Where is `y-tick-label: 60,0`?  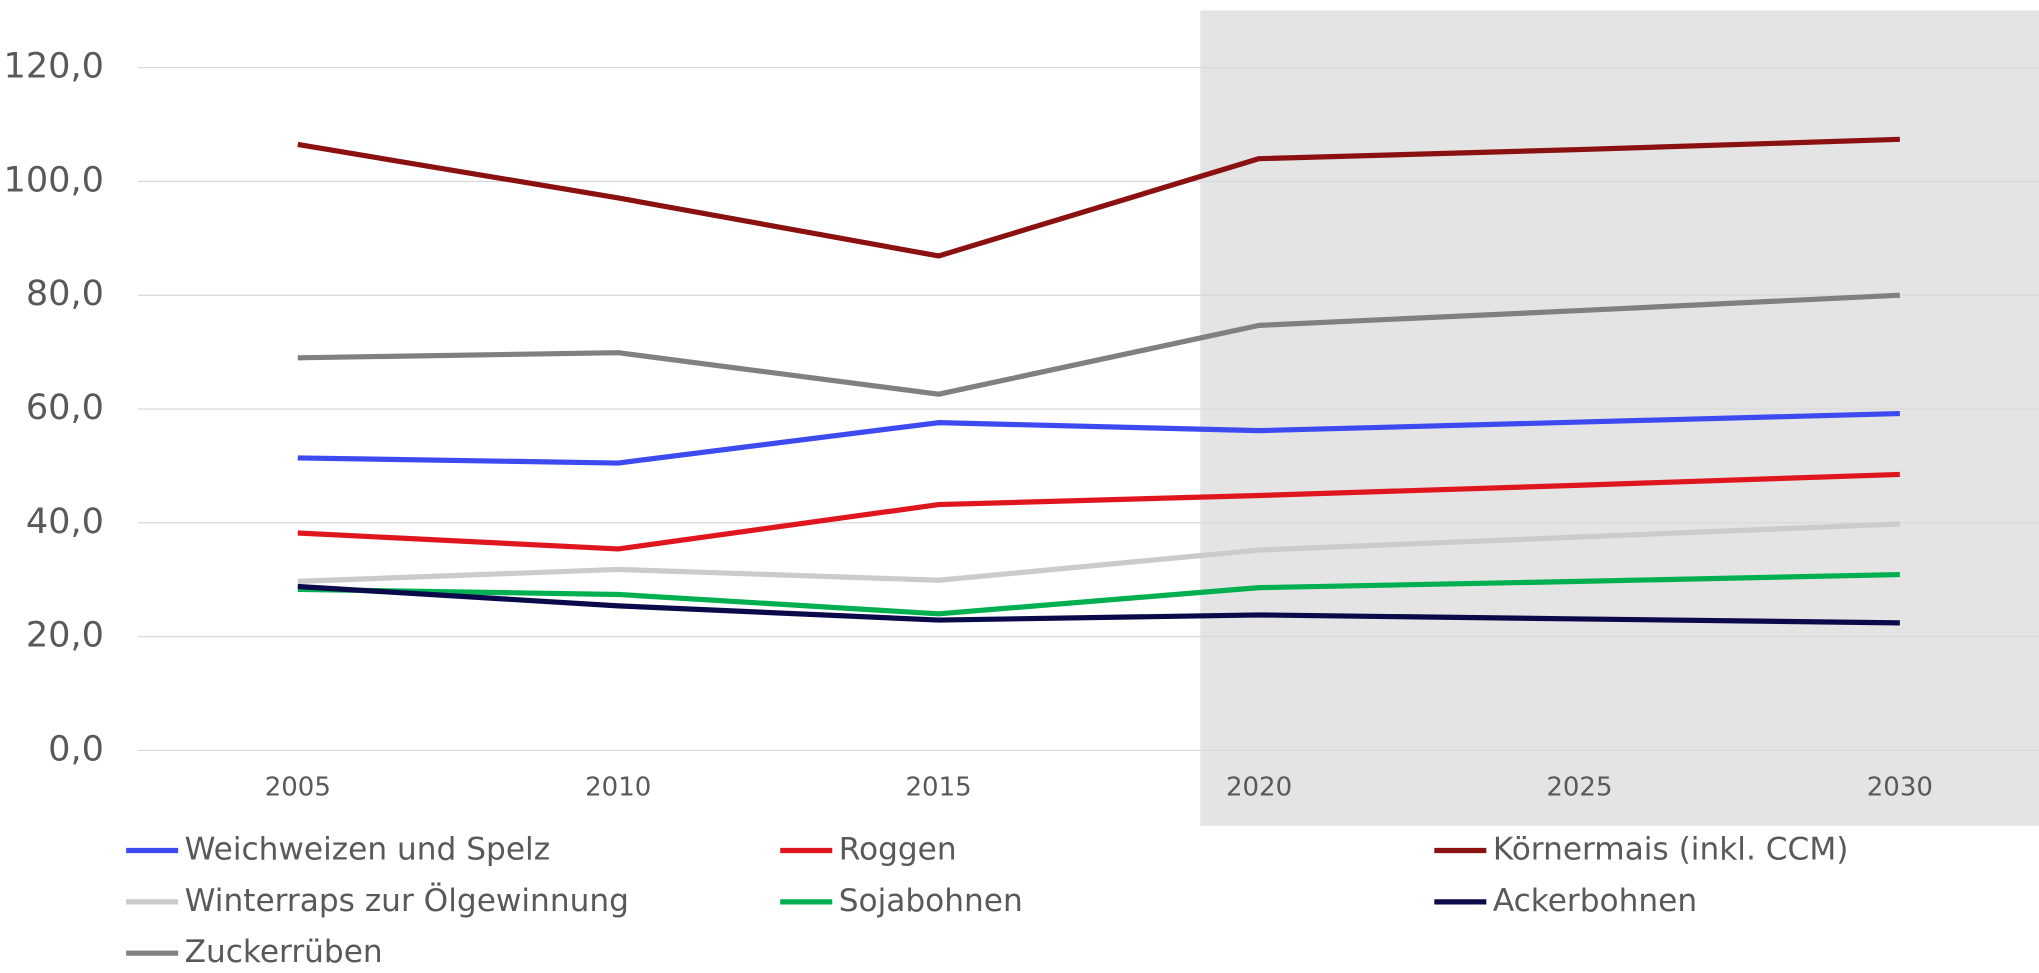
y-tick-label: 60,0 is located at coordinates (65, 407).